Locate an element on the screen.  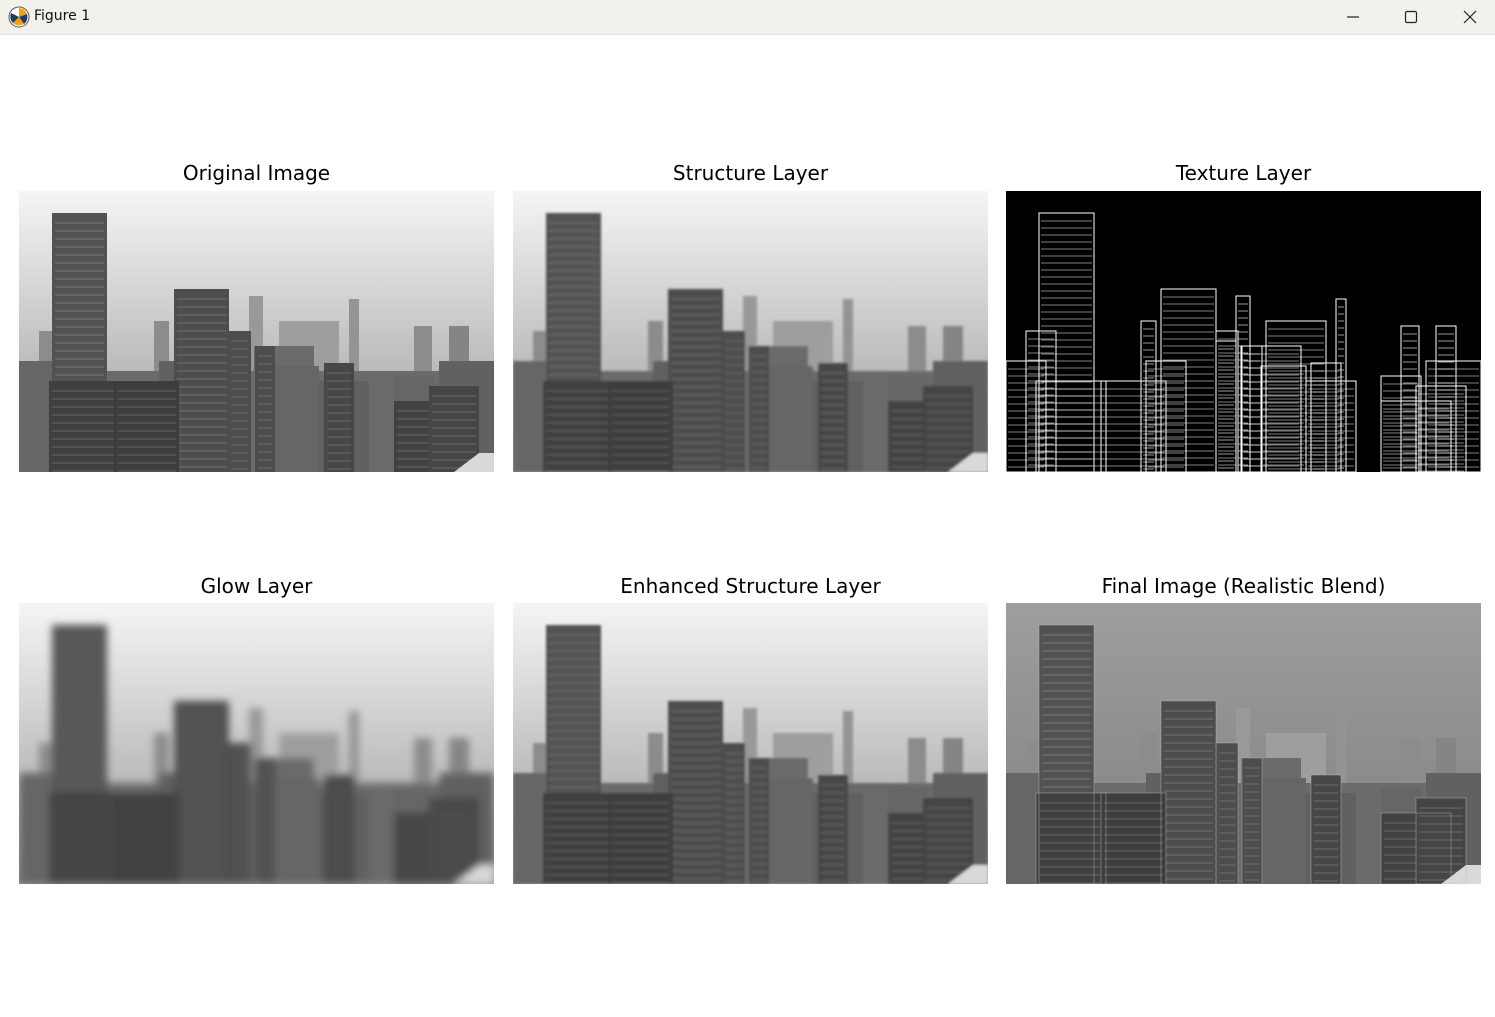
image-glow-layer is located at coordinates (256, 743).